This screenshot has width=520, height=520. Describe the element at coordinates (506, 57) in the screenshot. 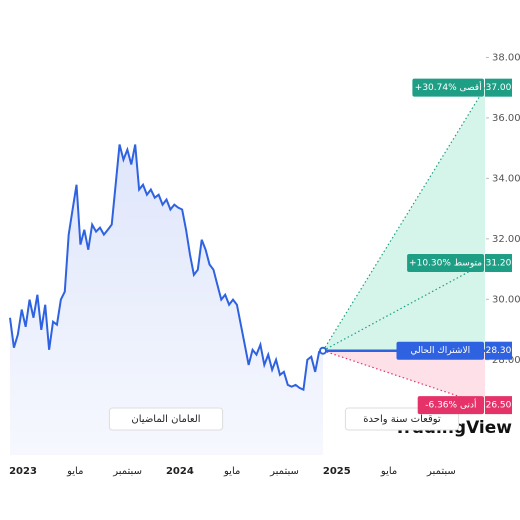

I see `y-tick-label: 38.00` at that location.